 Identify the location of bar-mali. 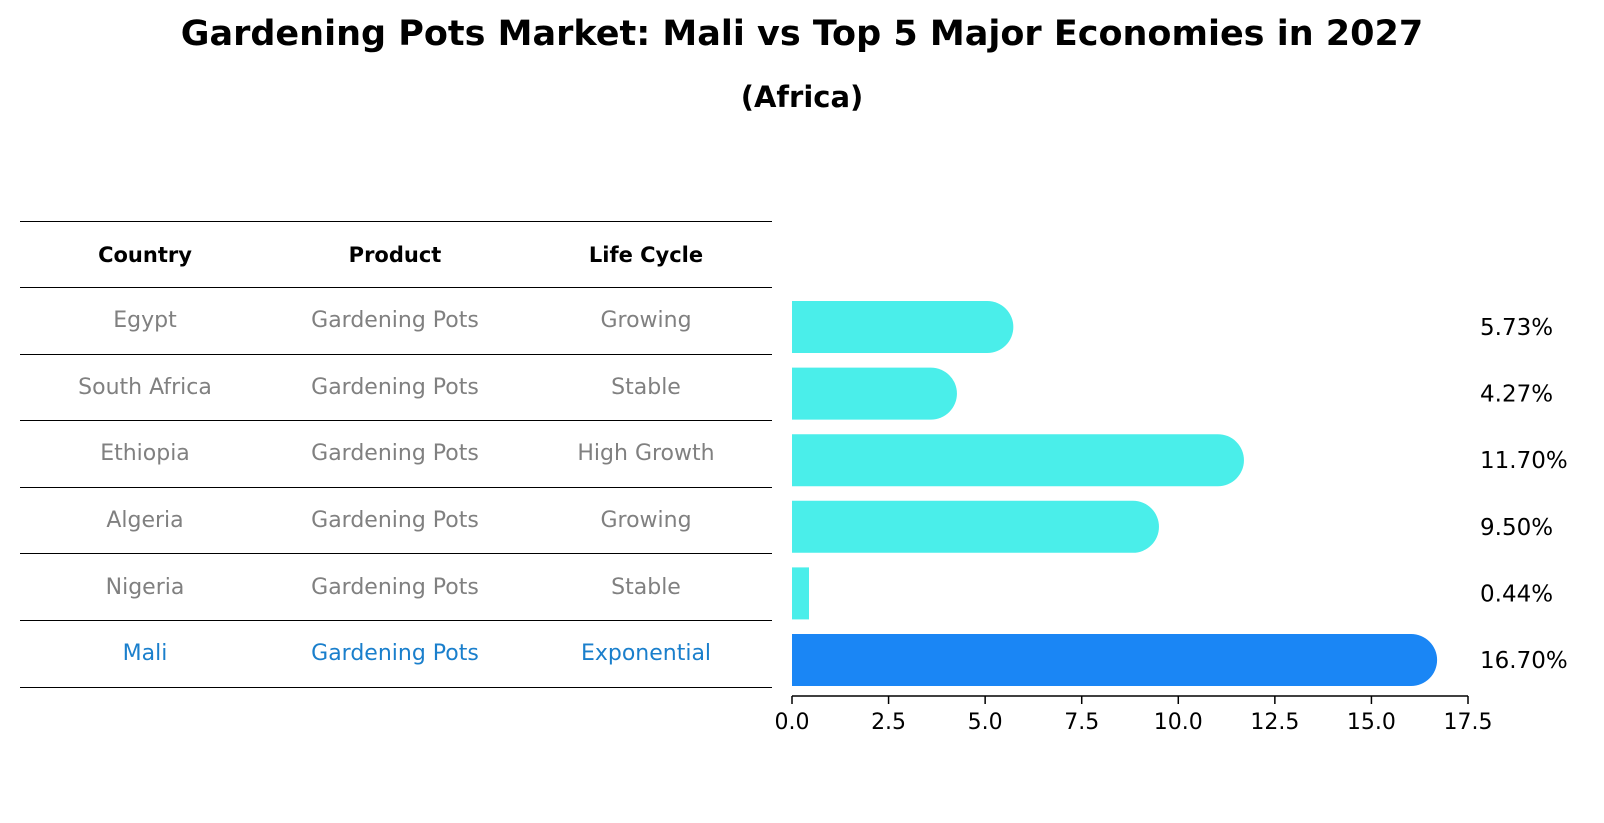
(1115, 660).